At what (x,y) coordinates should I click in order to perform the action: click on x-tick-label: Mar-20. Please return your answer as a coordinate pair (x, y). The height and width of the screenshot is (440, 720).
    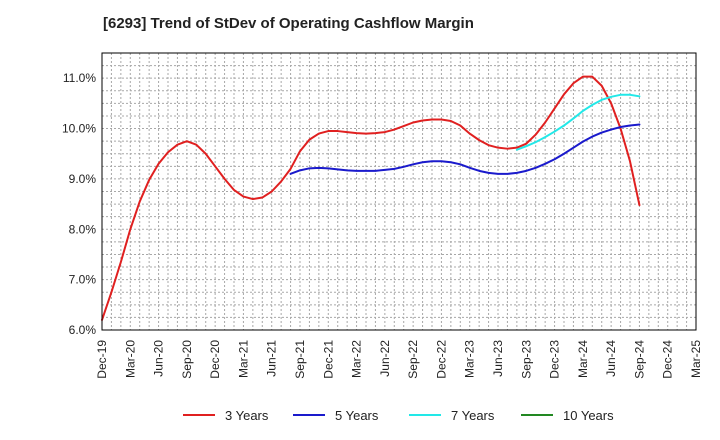
    Looking at the image, I should click on (130, 359).